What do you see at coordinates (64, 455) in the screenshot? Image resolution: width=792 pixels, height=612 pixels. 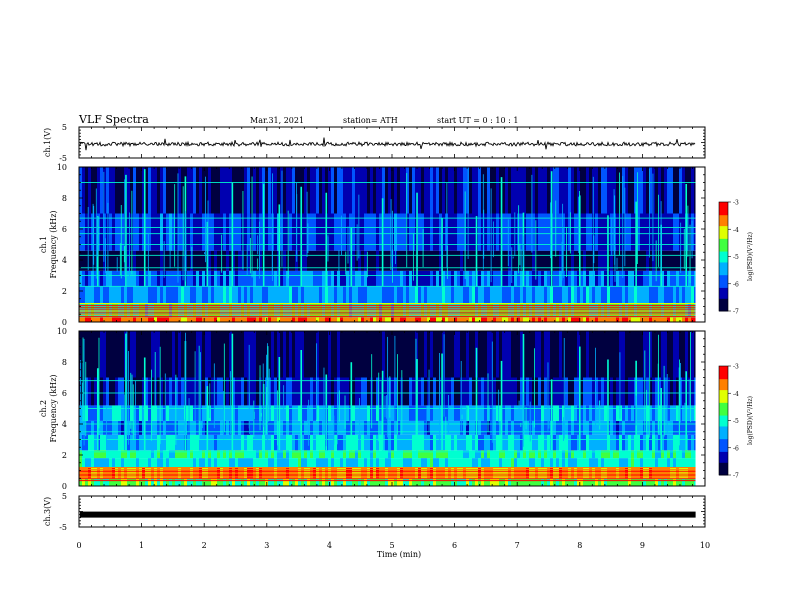 I see `y-tick-label: 2` at bounding box center [64, 455].